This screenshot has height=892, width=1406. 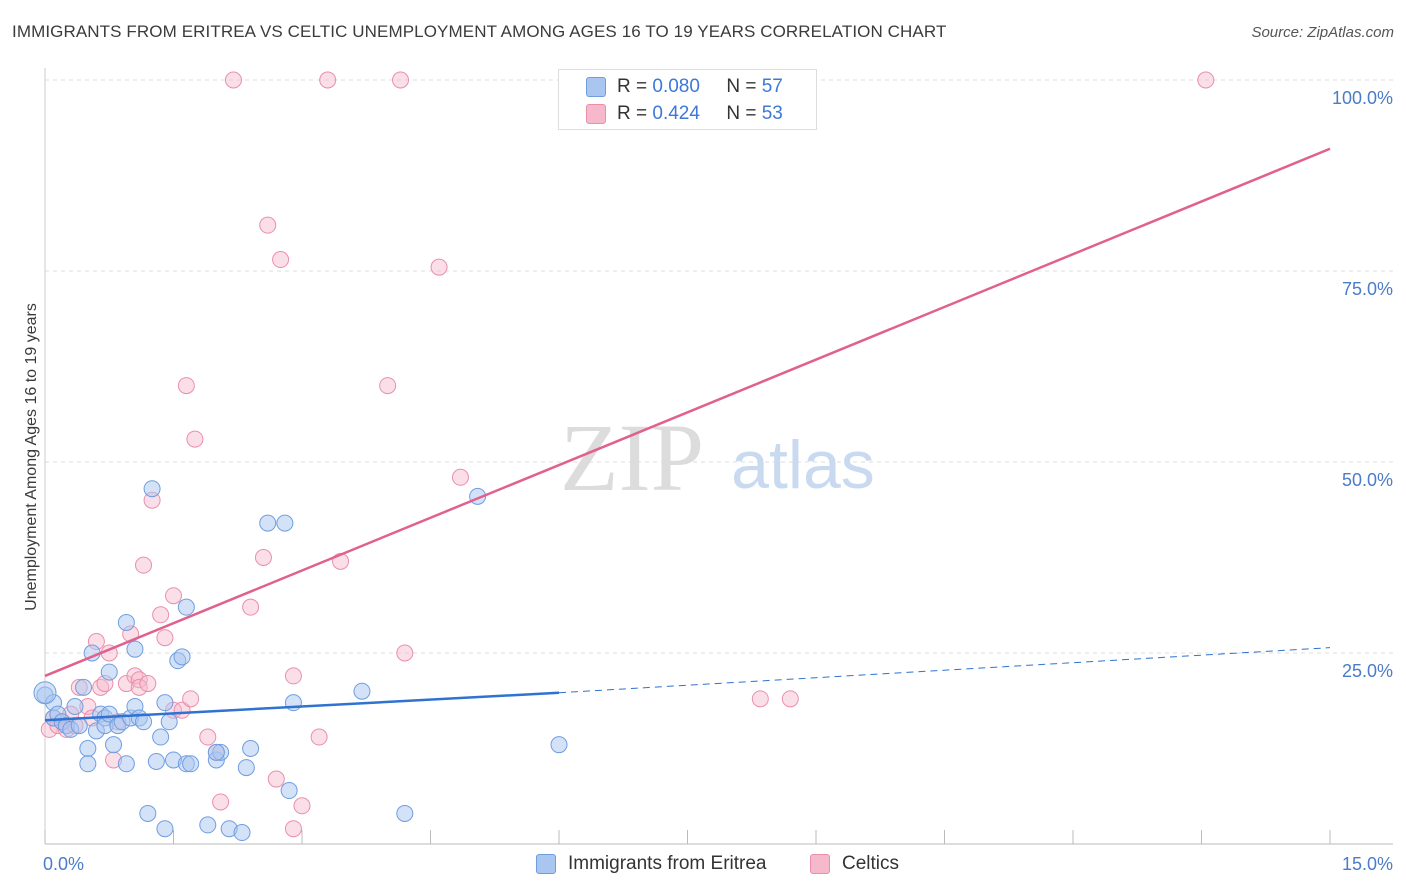 What do you see at coordinates (596, 87) in the screenshot?
I see `legend-swatch-blue` at bounding box center [596, 87].